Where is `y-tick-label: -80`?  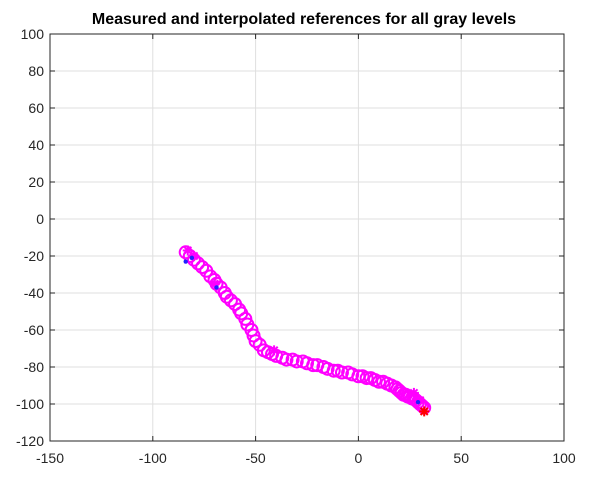
y-tick-label: -80 is located at coordinates (34, 367).